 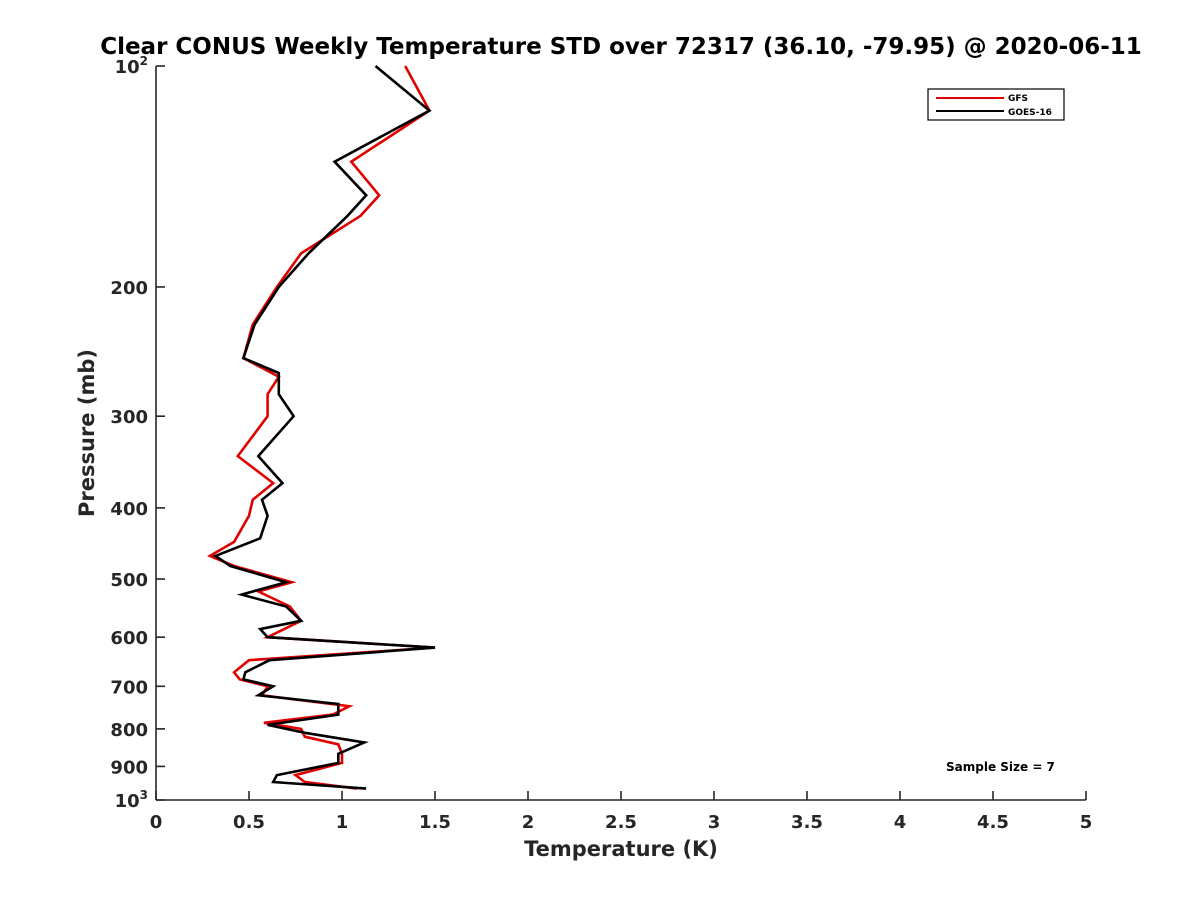 I want to click on y-tick-label: 10², so click(x=131, y=66).